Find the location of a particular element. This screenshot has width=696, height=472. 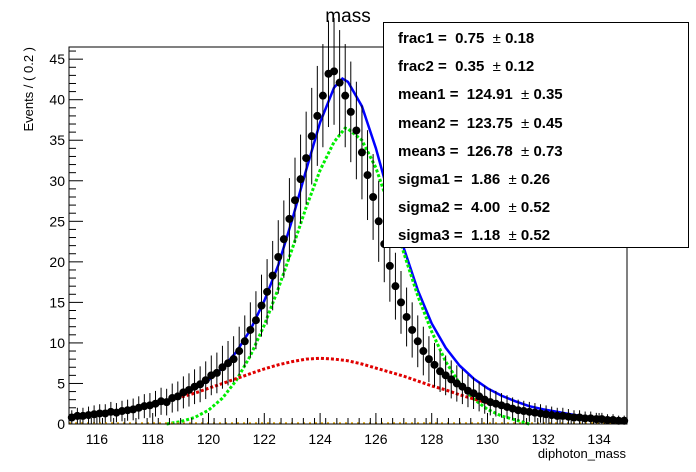

fit-parameter-error: 0.73 is located at coordinates (548, 151).